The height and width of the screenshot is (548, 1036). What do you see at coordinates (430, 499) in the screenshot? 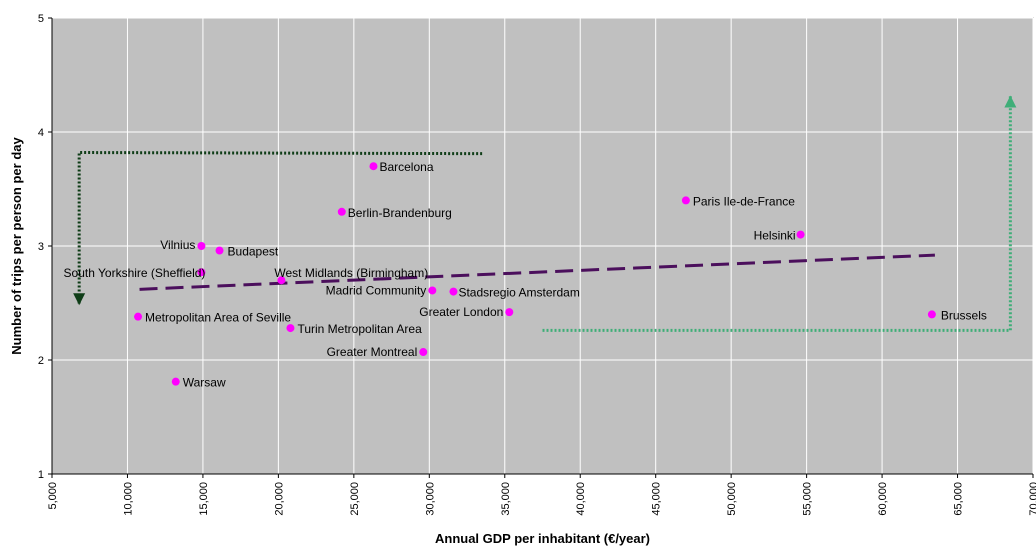
I see `x-tick-label: 30,000` at bounding box center [430, 499].